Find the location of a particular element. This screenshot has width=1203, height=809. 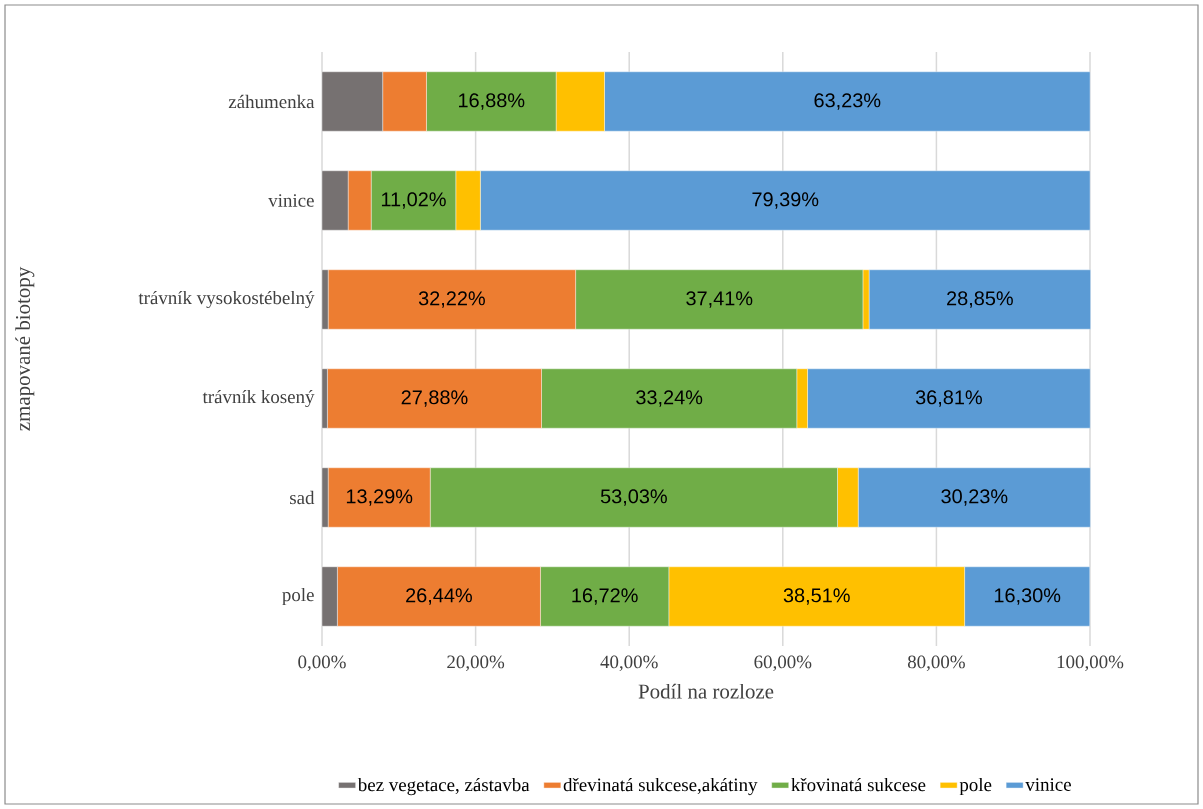

data-label: 38,51% is located at coordinates (816, 596).